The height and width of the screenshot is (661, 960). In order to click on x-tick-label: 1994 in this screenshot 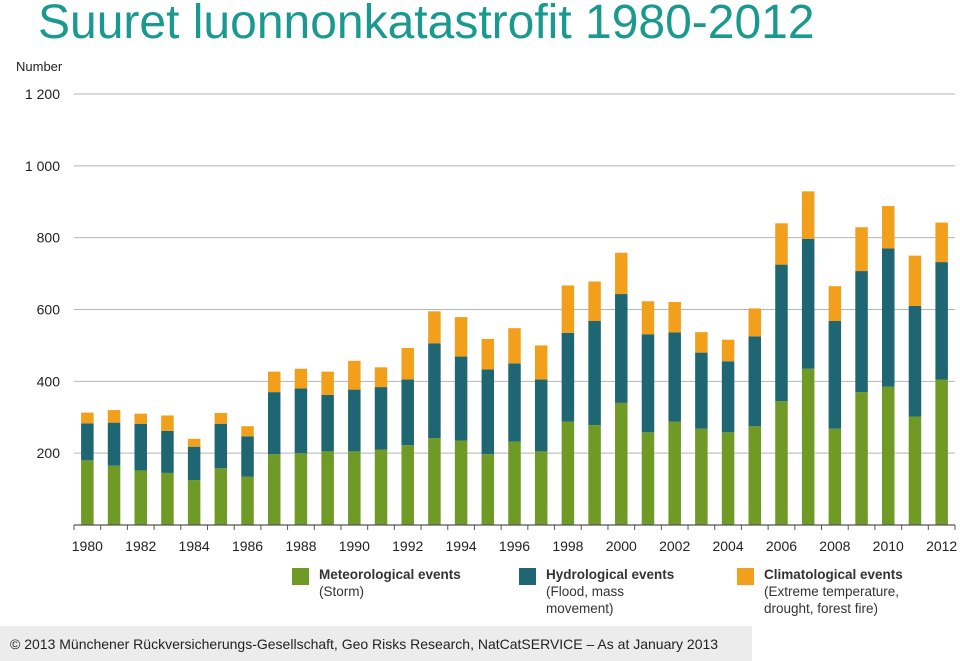, I will do `click(461, 546)`.